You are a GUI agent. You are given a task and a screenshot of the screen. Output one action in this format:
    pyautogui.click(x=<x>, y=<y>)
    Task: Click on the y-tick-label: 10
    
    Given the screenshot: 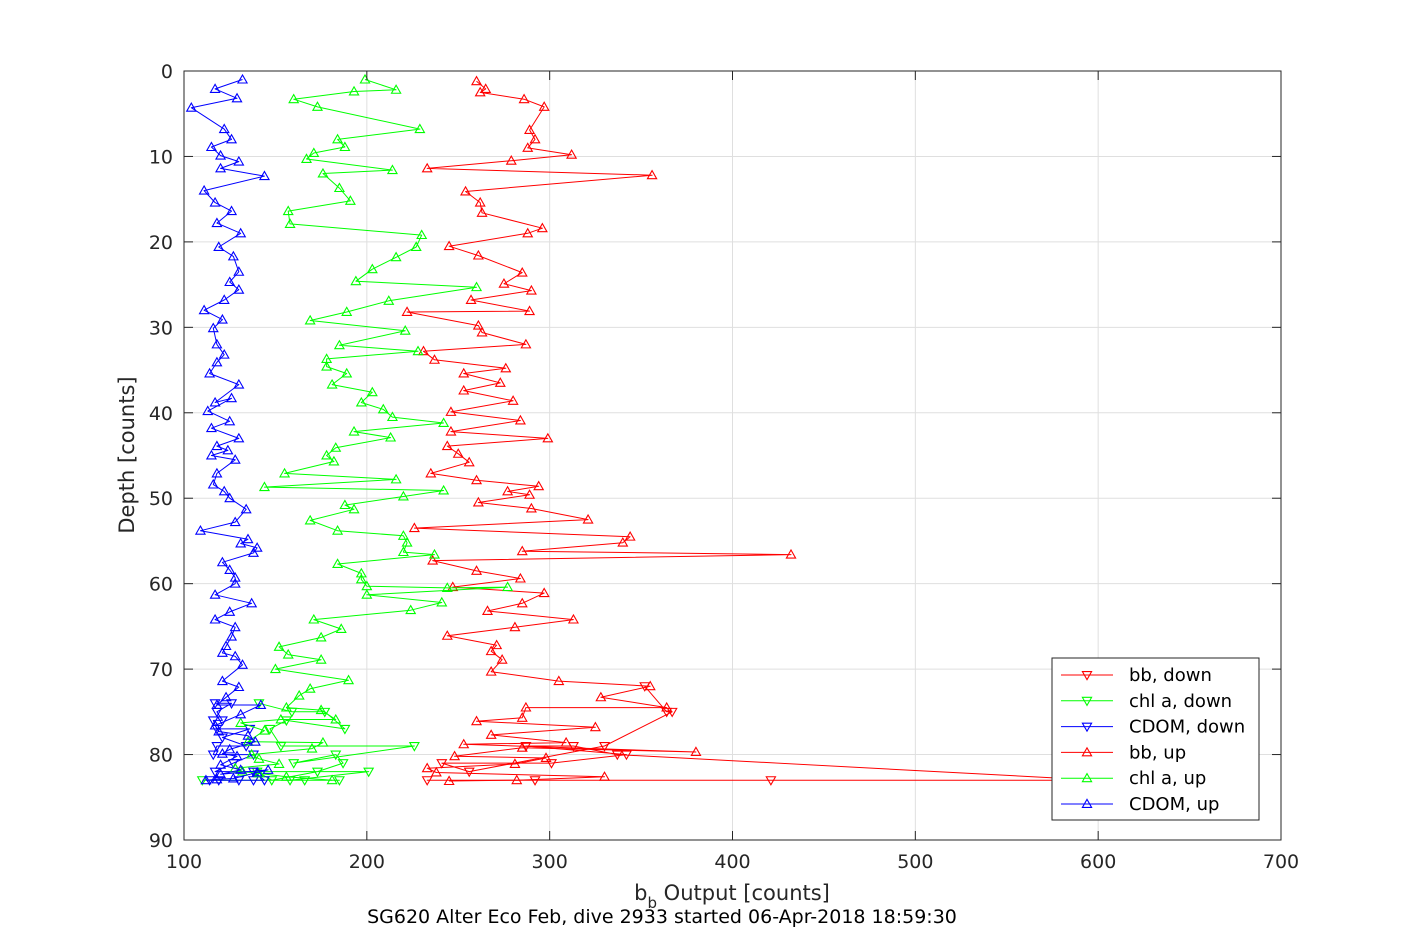 What is the action you would take?
    pyautogui.click(x=161, y=157)
    